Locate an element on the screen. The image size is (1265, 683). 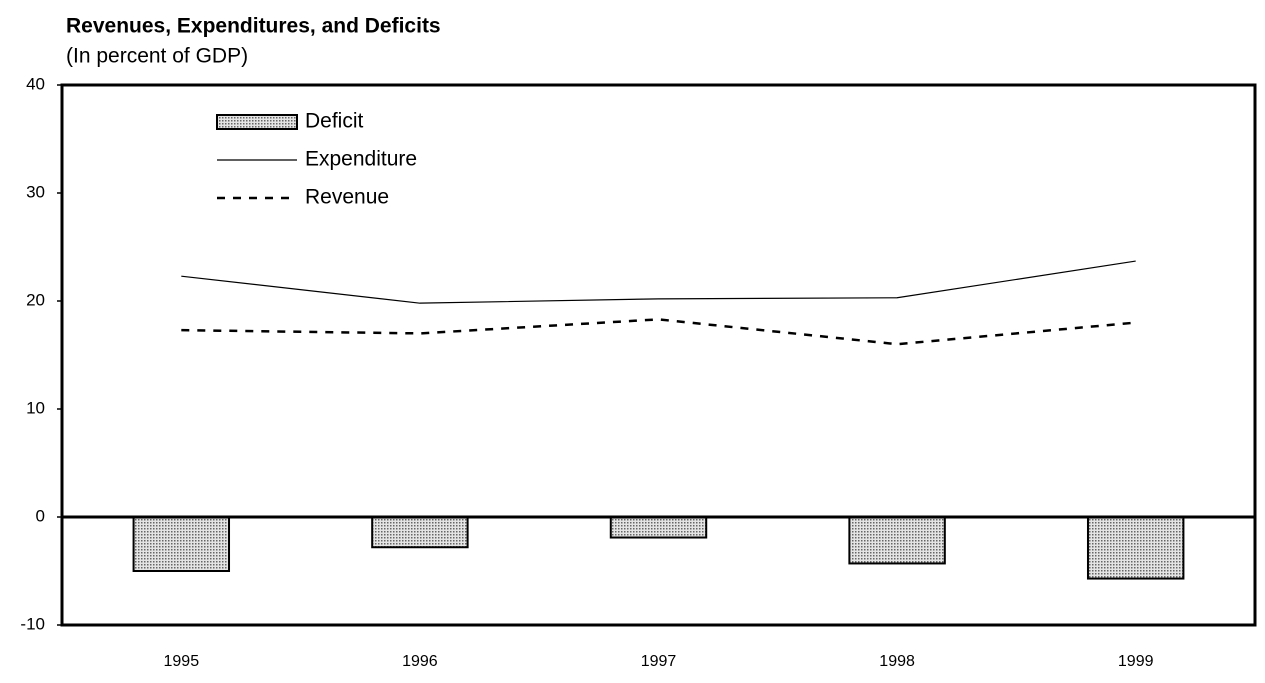
y-tick-label: -10 is located at coordinates (32, 623).